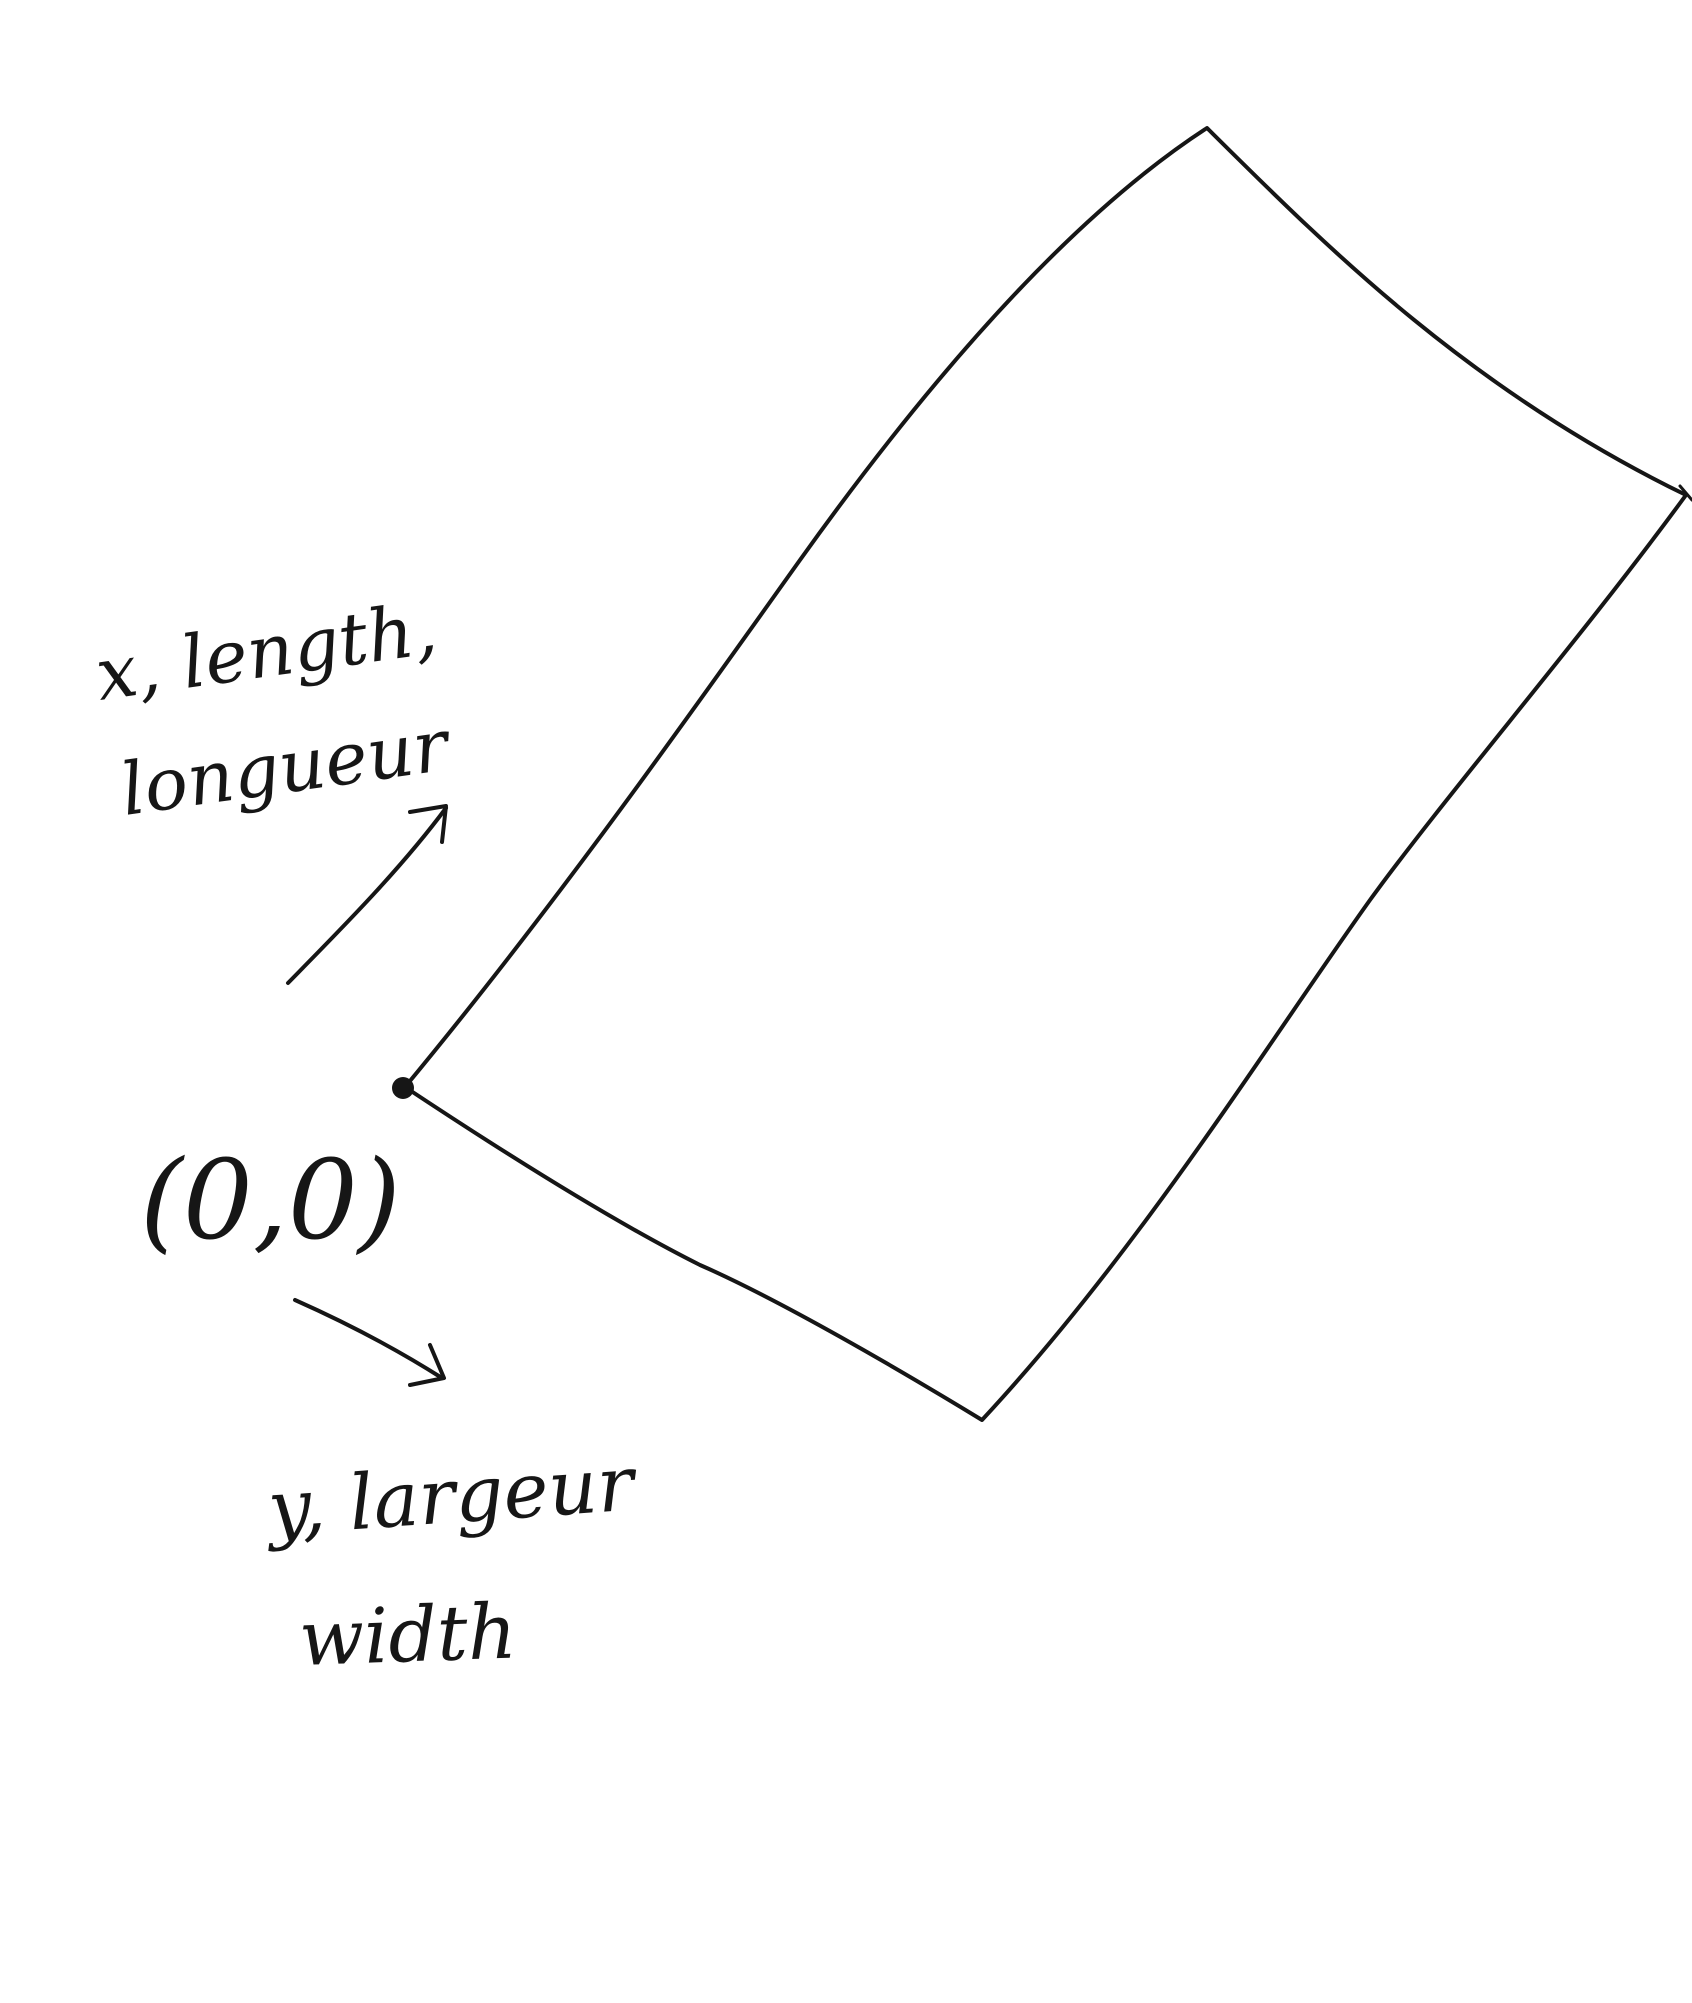  Describe the element at coordinates (367, 894) in the screenshot. I see `x-axis-arrow` at that location.